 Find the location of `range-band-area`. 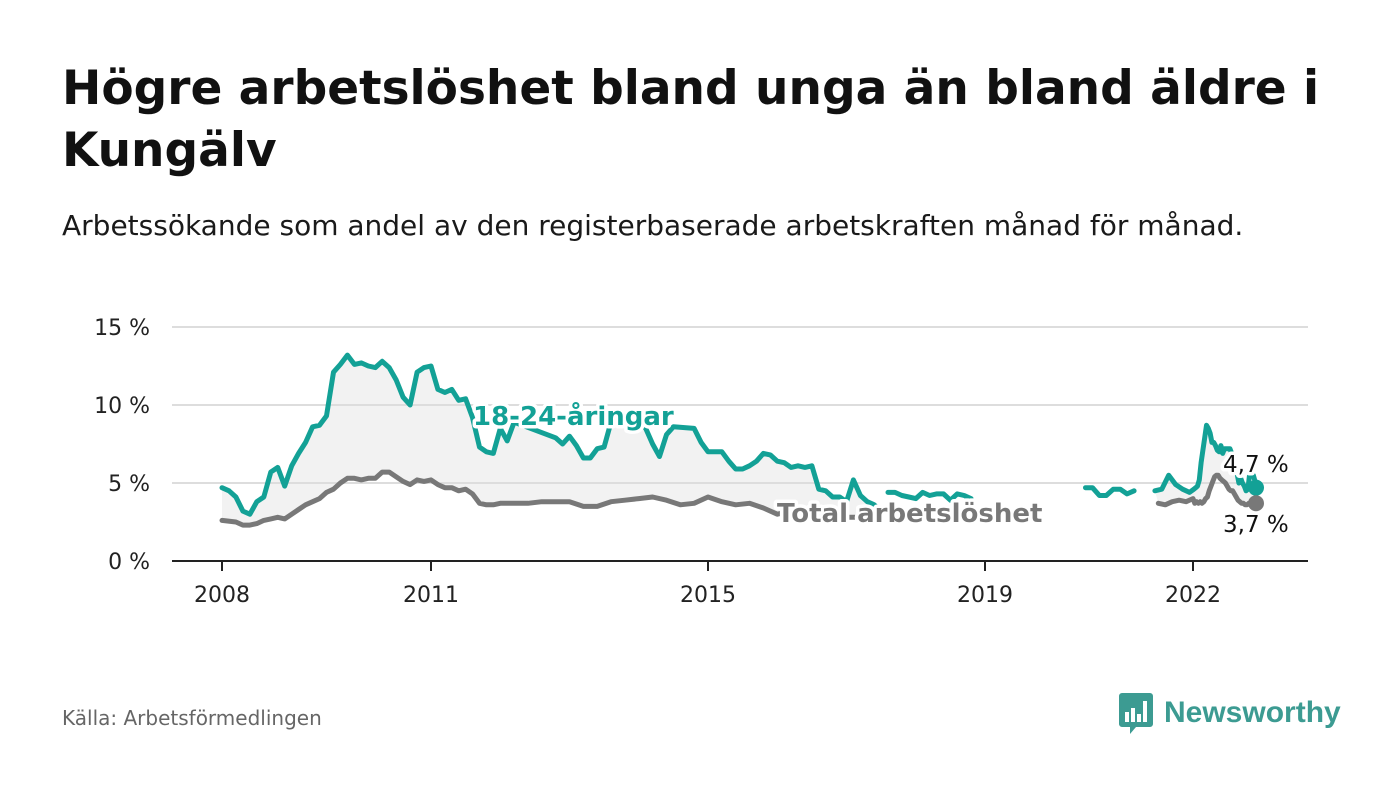

range-band-area is located at coordinates (1205, 465).